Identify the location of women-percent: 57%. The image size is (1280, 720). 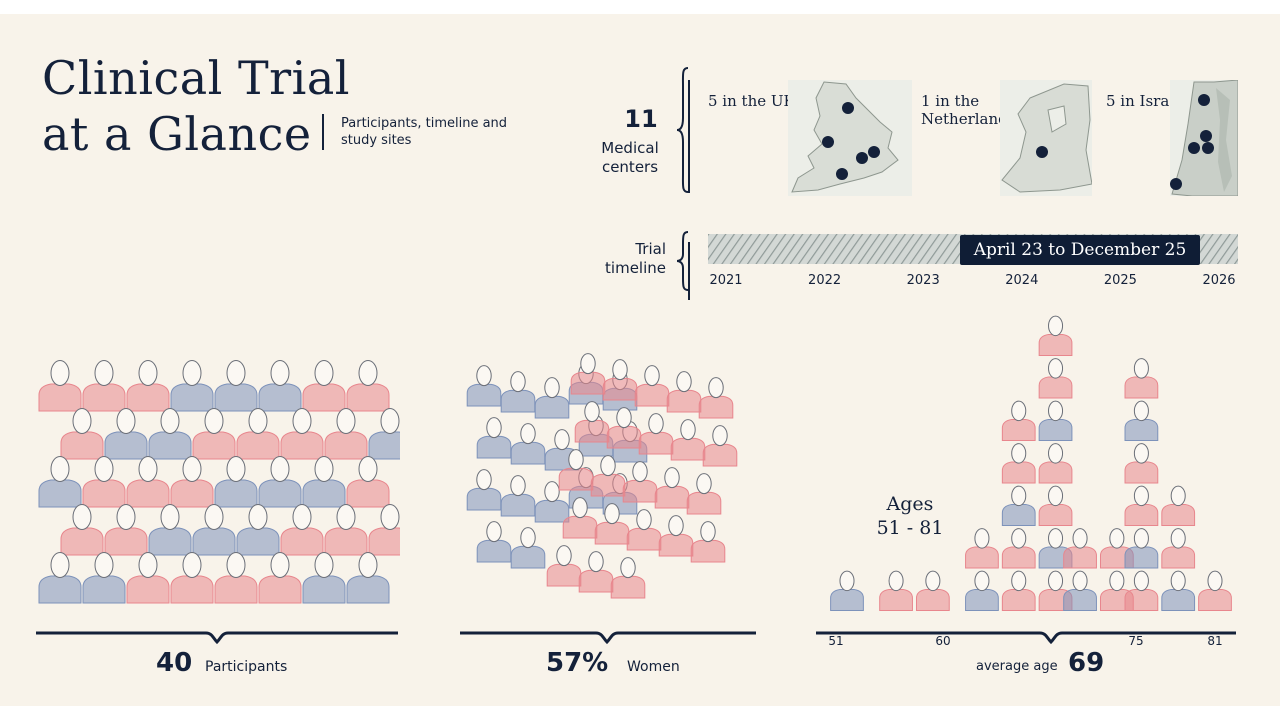
(577, 663).